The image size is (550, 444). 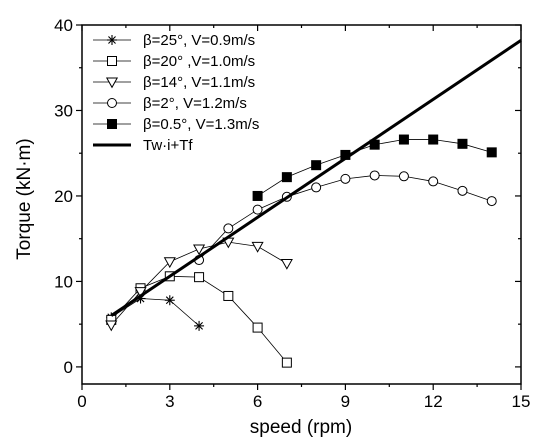 What do you see at coordinates (68, 367) in the screenshot?
I see `y-tick-label: 0` at bounding box center [68, 367].